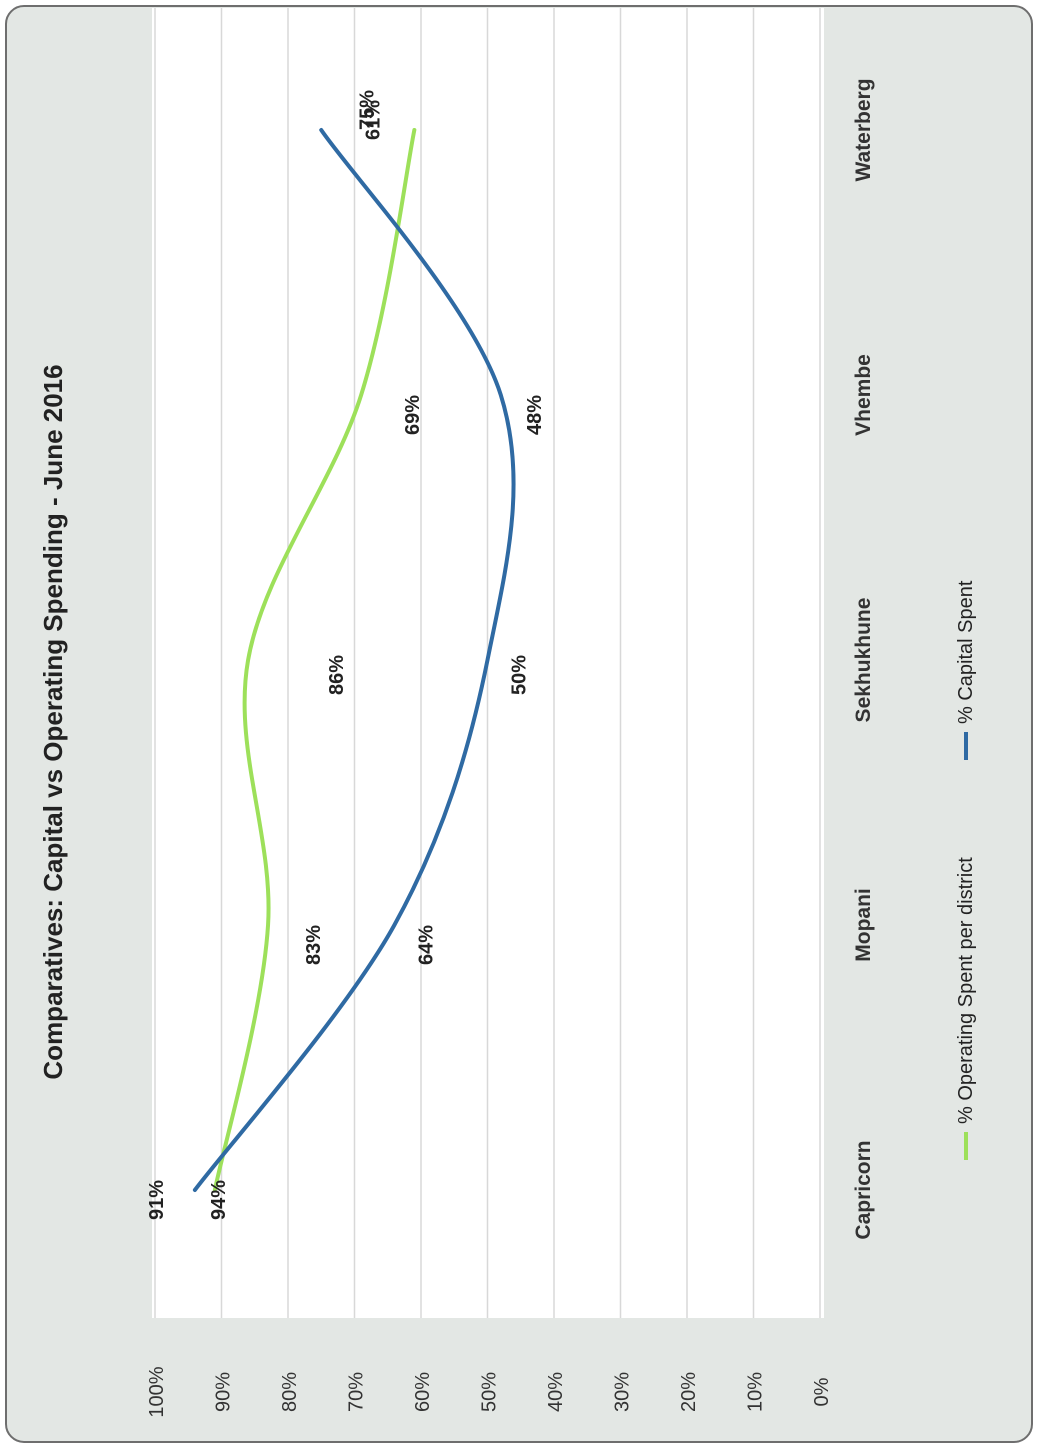 The width and height of the screenshot is (1040, 1450). Describe the element at coordinates (863, 1189) in the screenshot. I see `x-category-label: Capricorn` at that location.